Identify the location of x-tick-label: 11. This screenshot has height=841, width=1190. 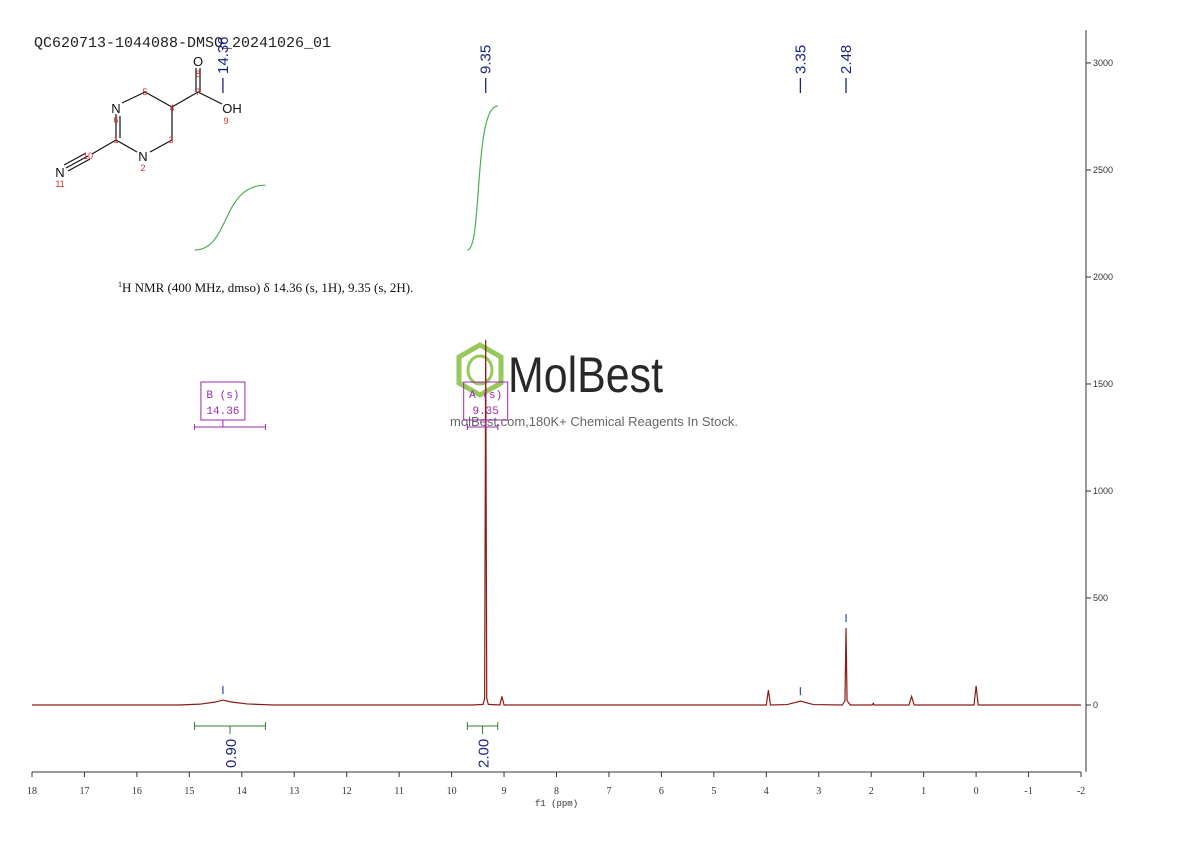
(399, 791).